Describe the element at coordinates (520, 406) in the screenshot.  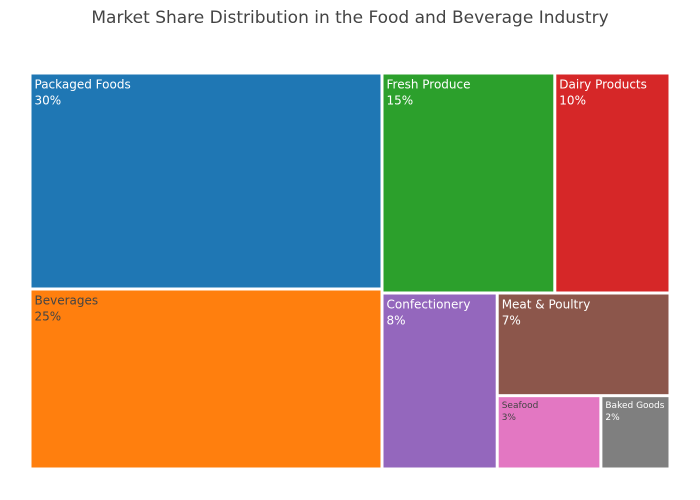
I see `tile-name-label: Seafood` at that location.